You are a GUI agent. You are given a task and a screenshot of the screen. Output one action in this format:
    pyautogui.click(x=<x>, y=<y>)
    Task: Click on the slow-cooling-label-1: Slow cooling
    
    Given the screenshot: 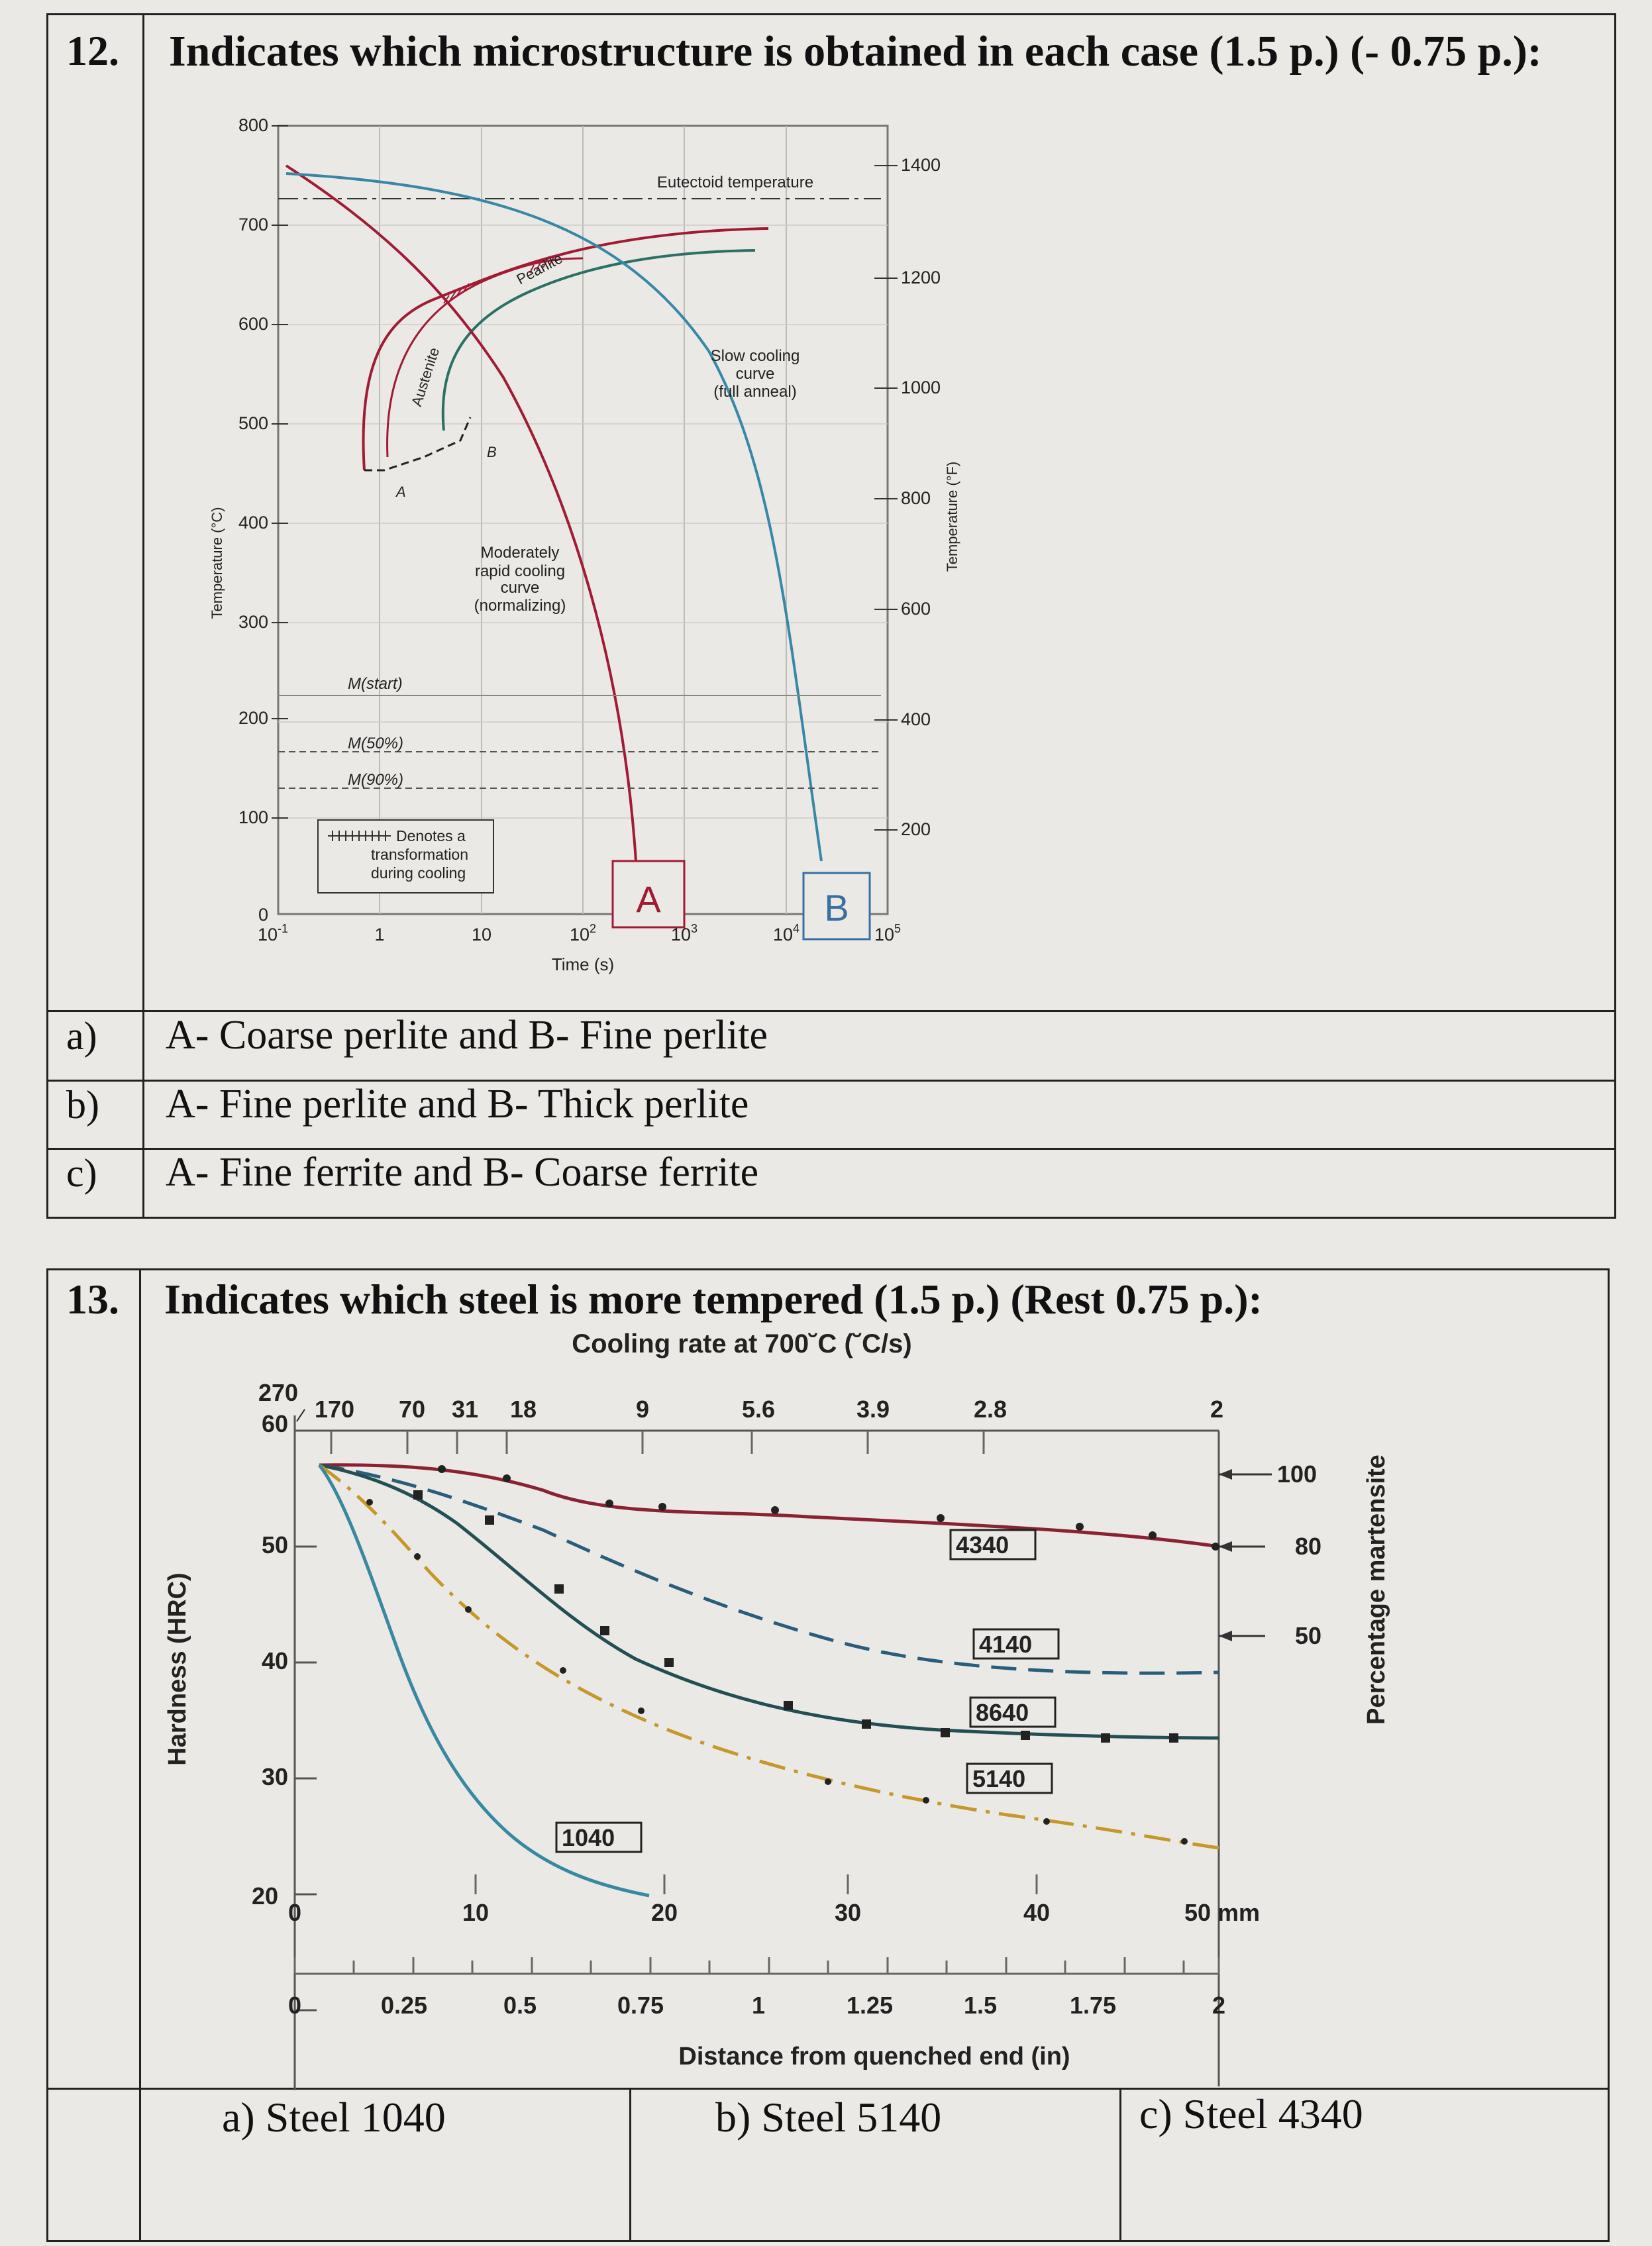 What is the action you would take?
    pyautogui.click(x=756, y=356)
    